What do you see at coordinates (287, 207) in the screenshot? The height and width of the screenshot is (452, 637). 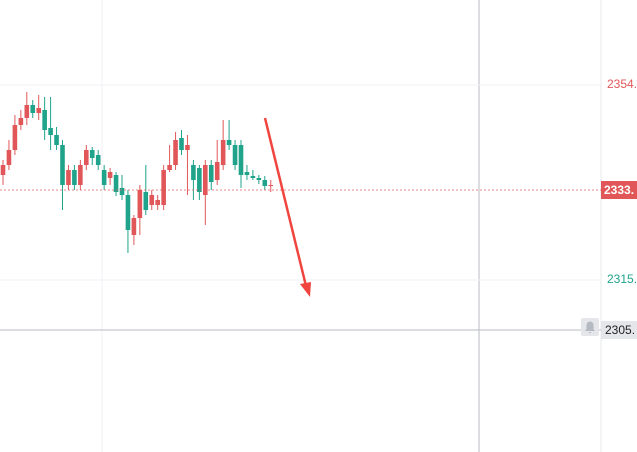 I see `arrow-annotation` at bounding box center [287, 207].